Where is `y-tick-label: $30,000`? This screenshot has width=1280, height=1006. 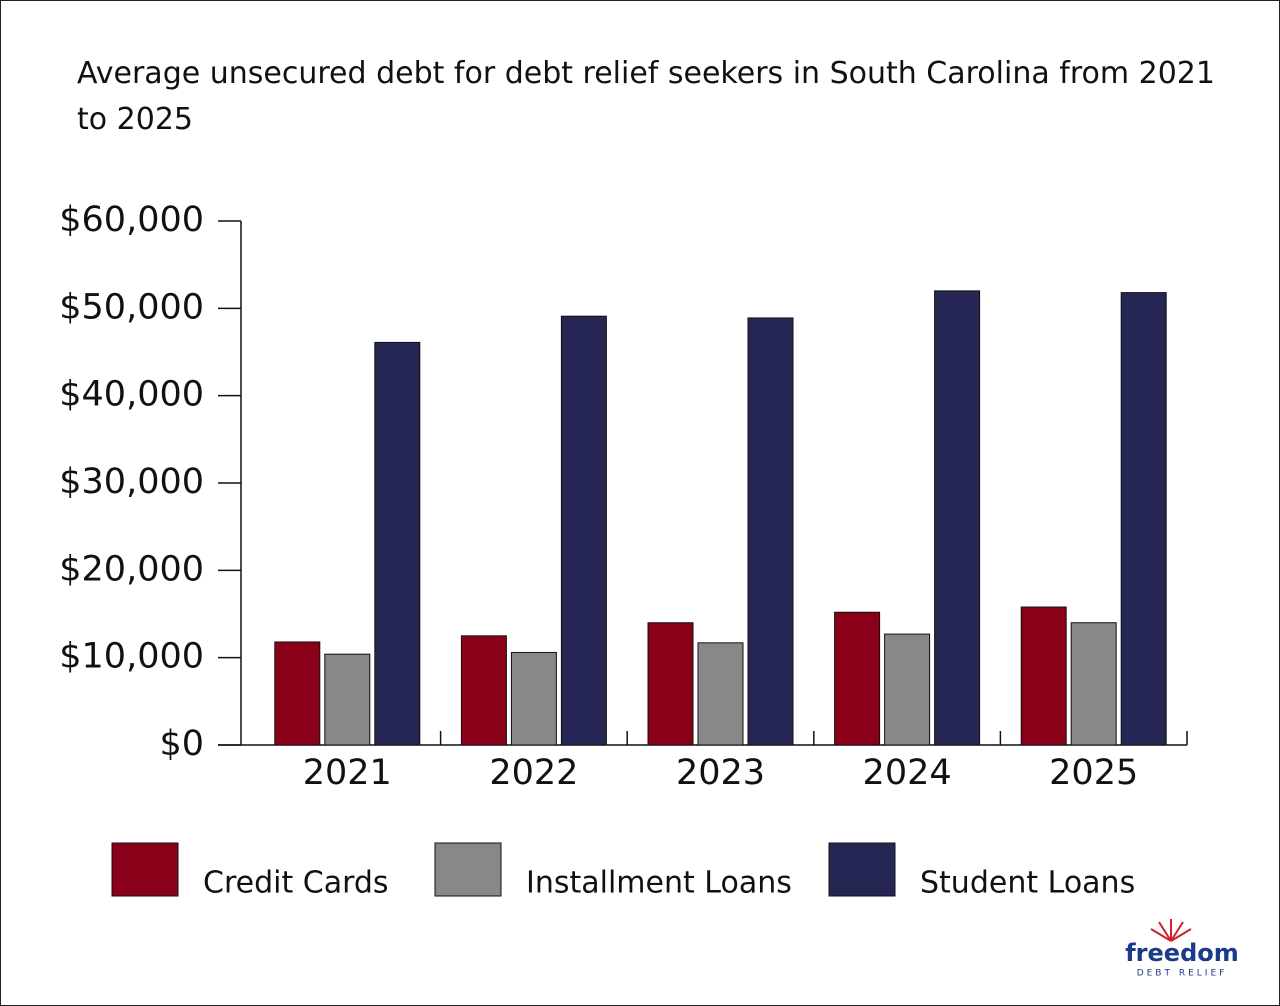 y-tick-label: $30,000 is located at coordinates (131, 482).